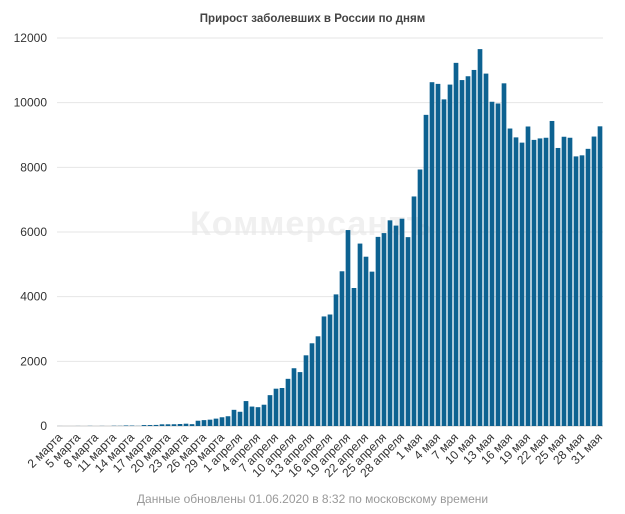  What do you see at coordinates (33, 297) in the screenshot?
I see `y-tick-label: 4000` at bounding box center [33, 297].